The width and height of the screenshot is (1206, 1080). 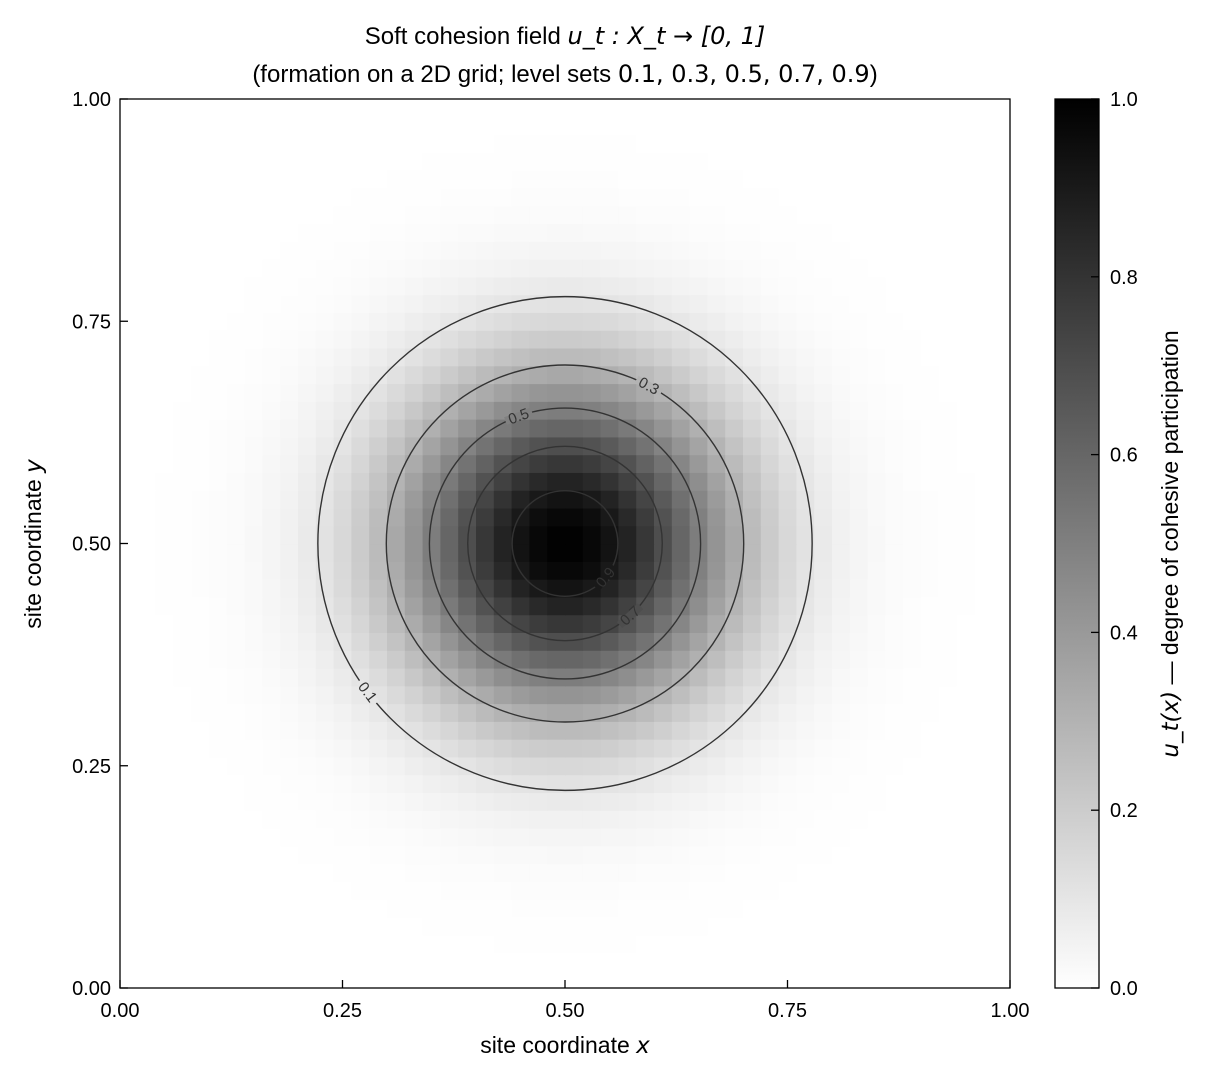 I want to click on x-tick-label: 0.00, so click(x=120, y=1011).